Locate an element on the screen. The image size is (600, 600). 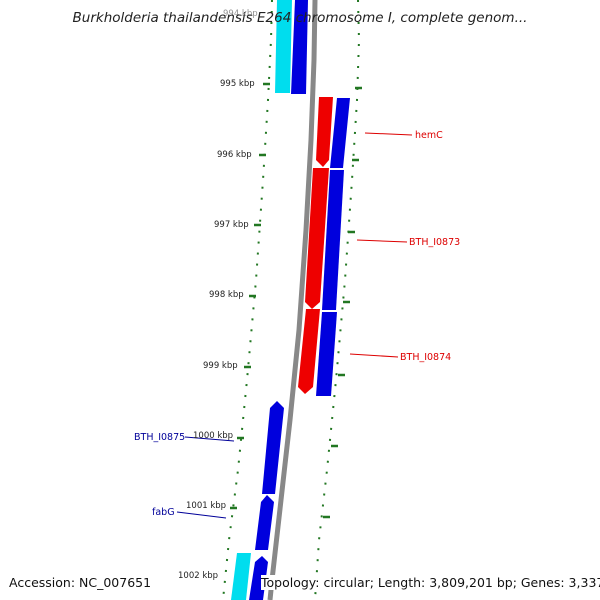
gene-label-bth-i0873: BTH_I0873 is located at coordinates (434, 242).